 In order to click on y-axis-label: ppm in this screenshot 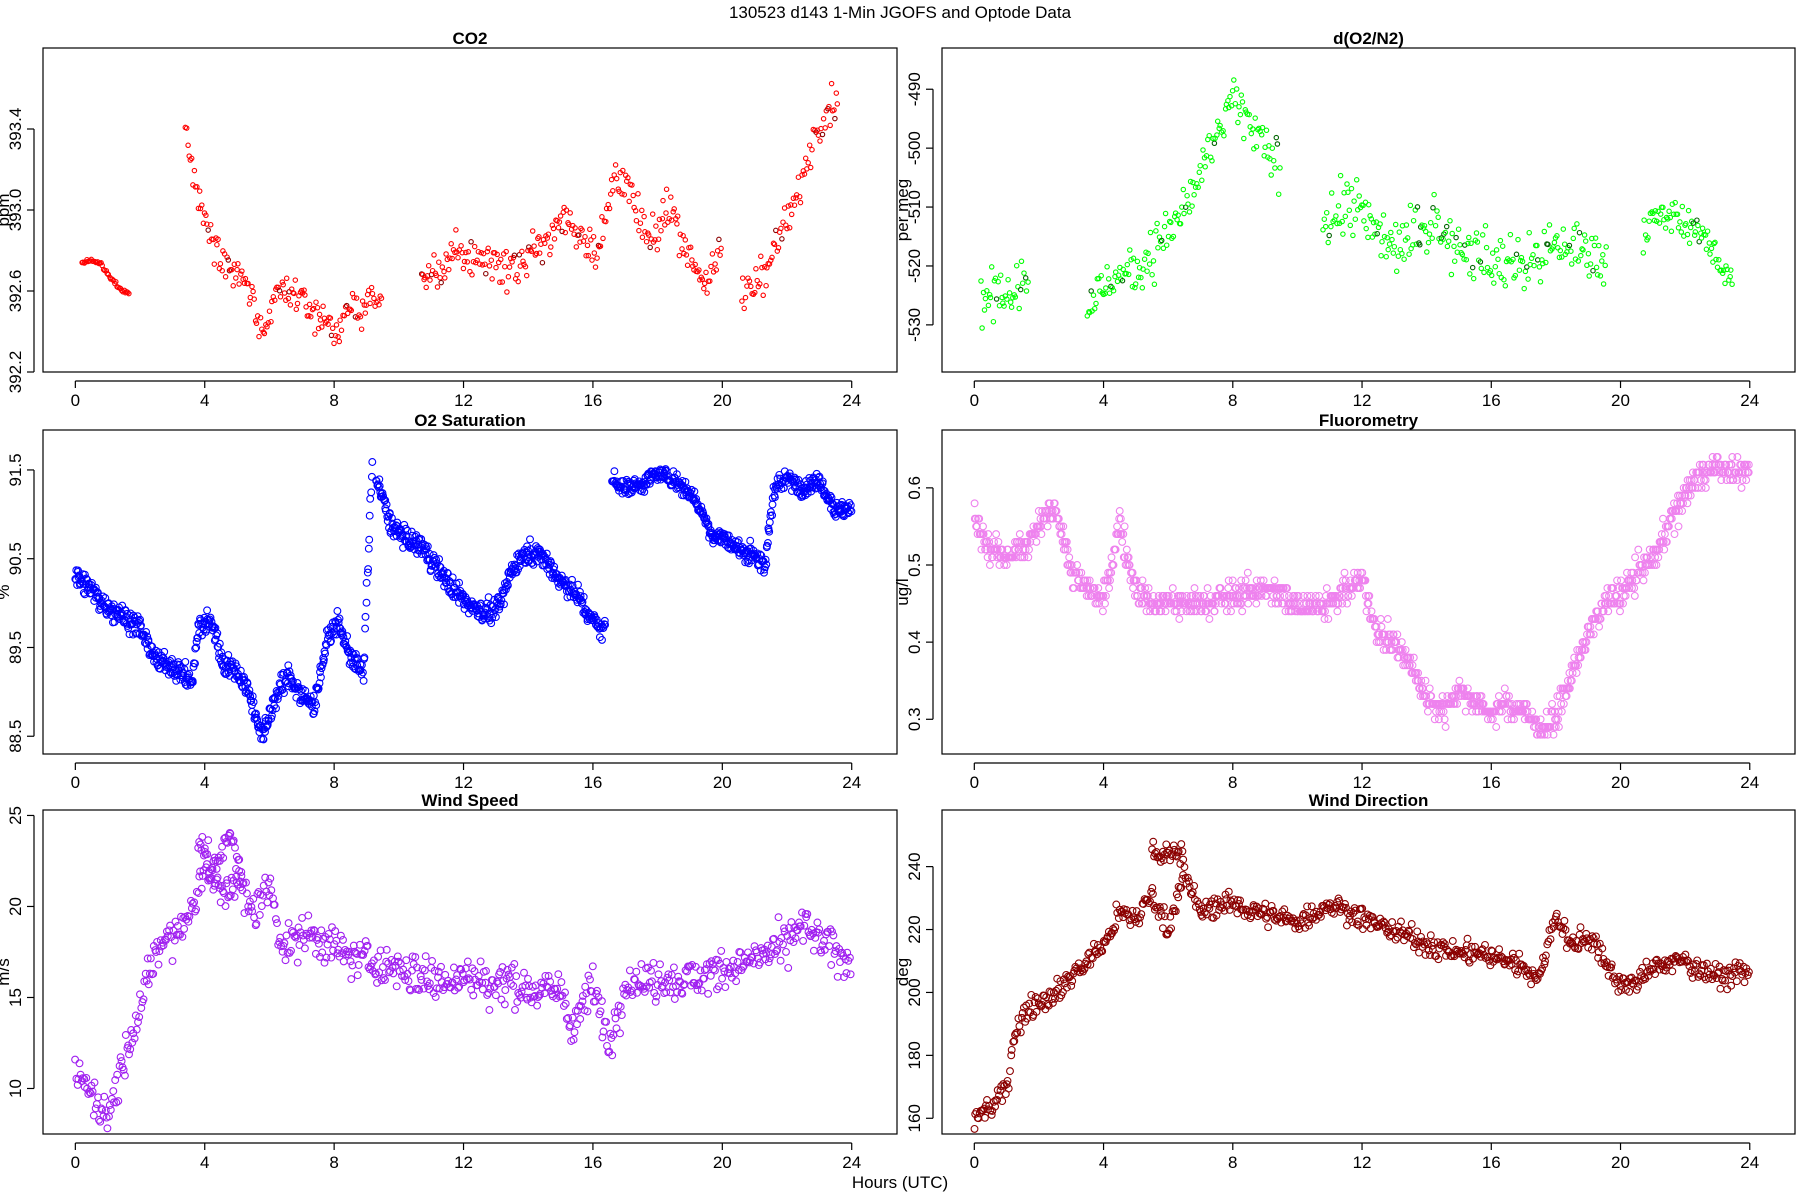, I will do `click(6, 209)`.